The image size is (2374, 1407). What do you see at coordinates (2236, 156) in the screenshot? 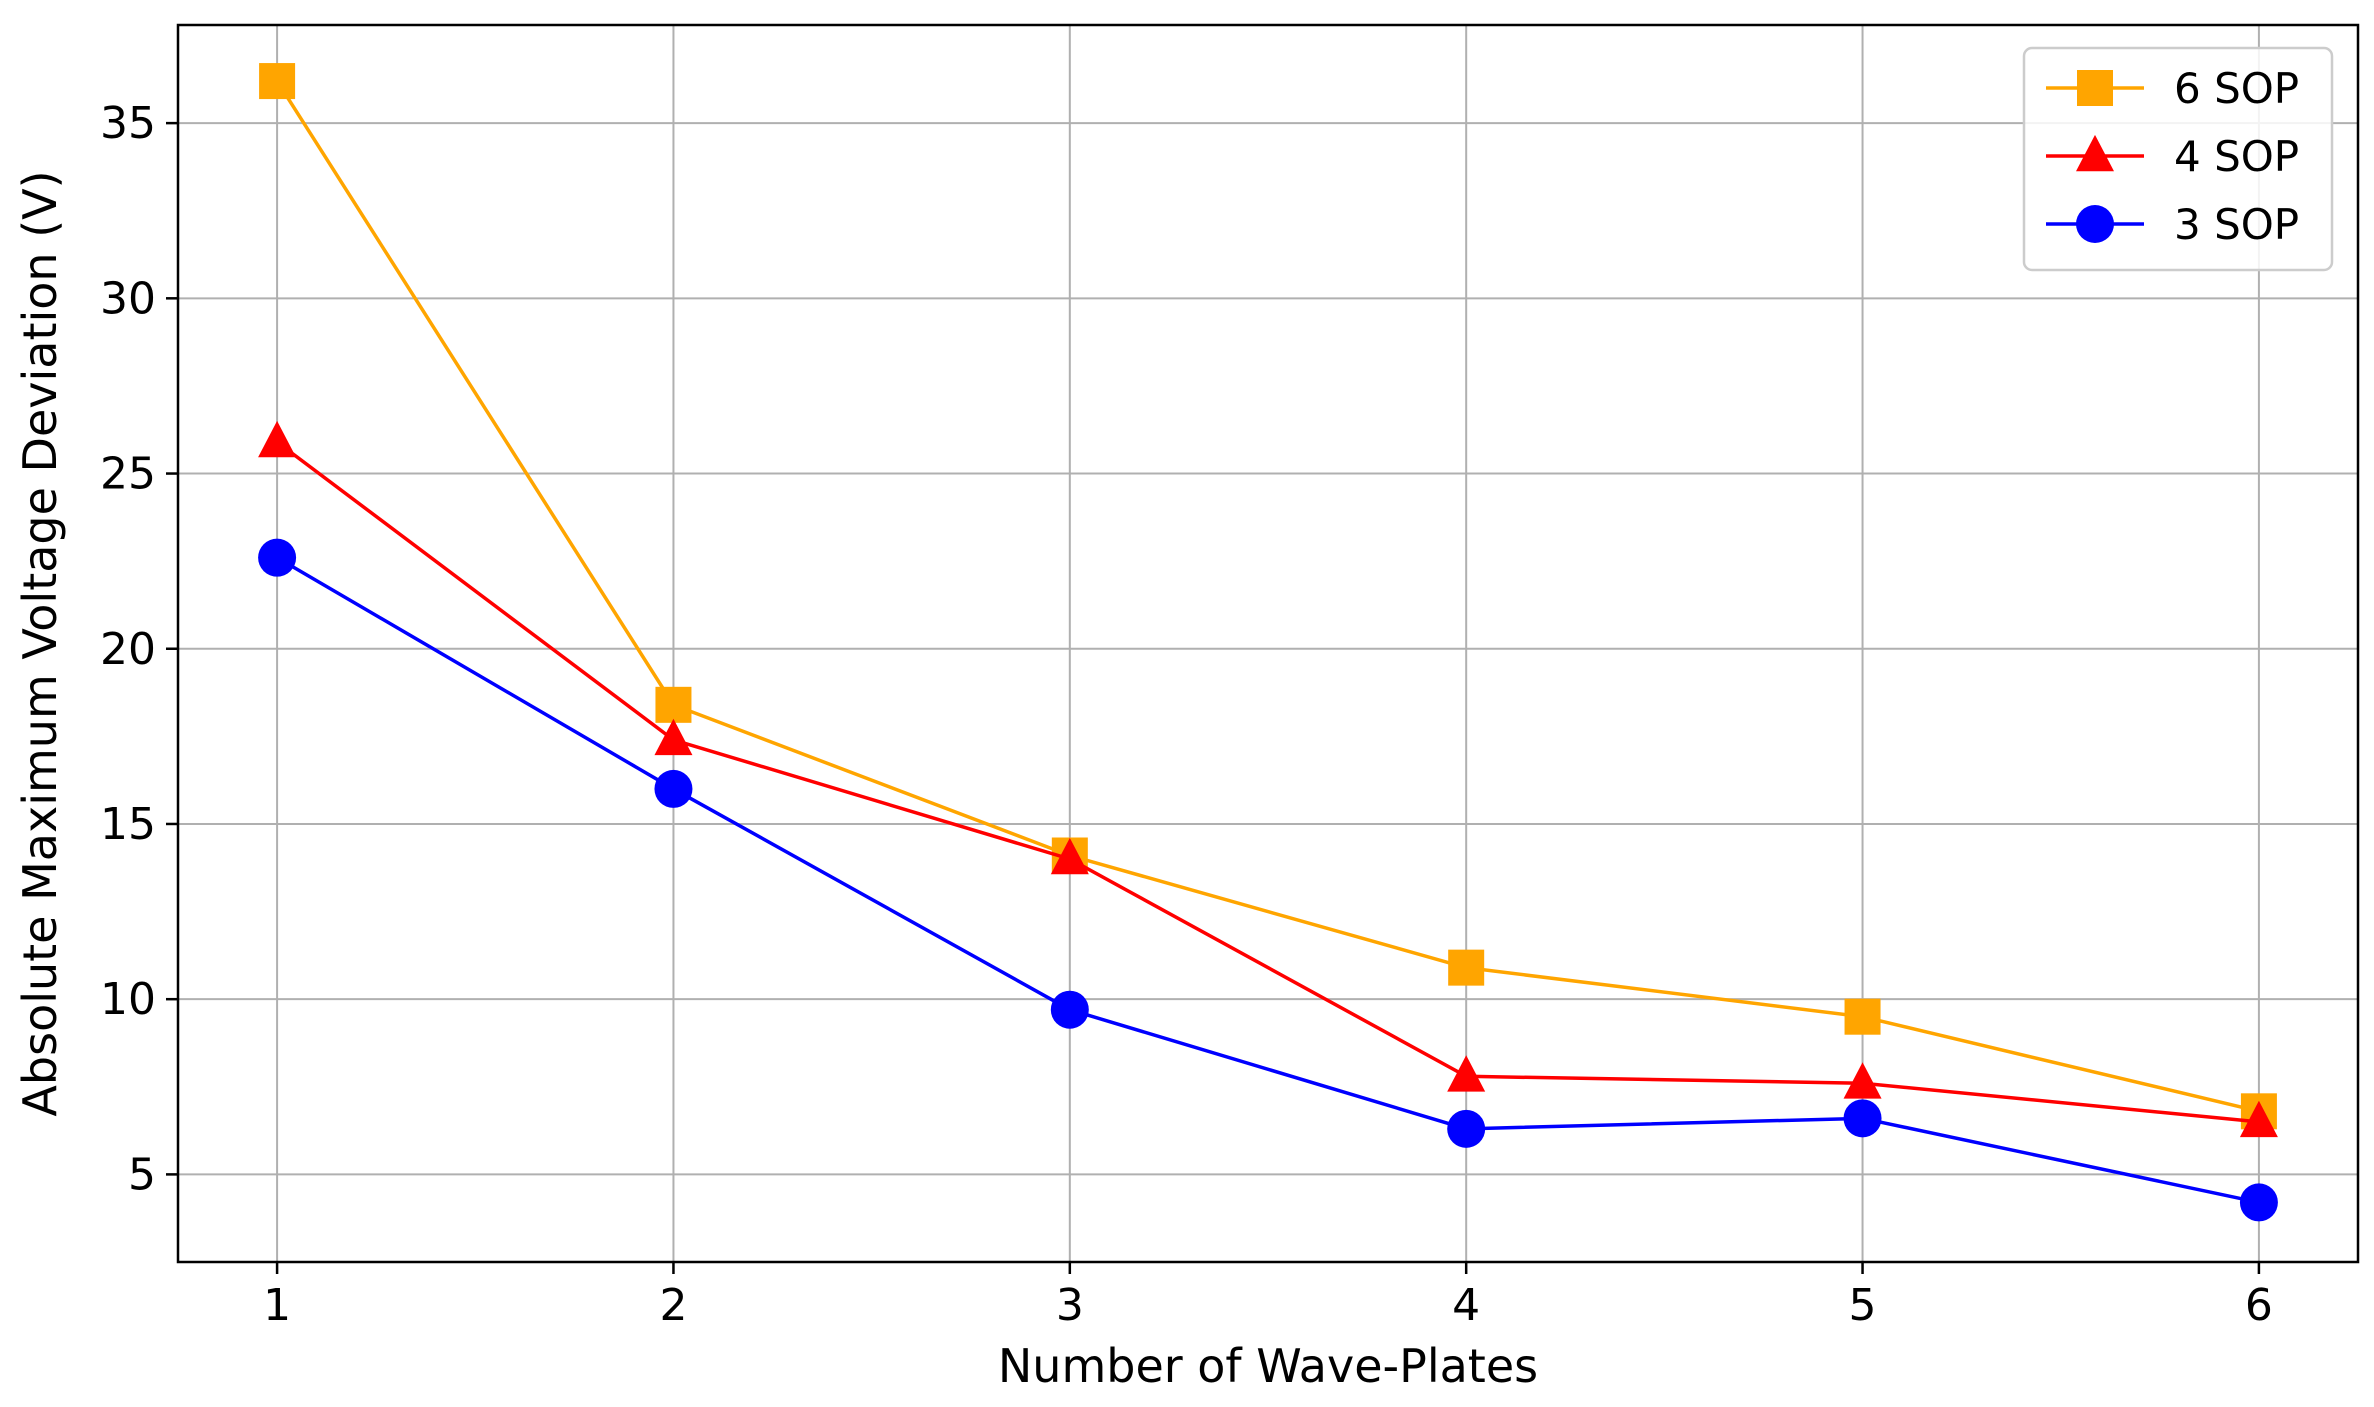
I see `legend-label: 4 SOP` at bounding box center [2236, 156].